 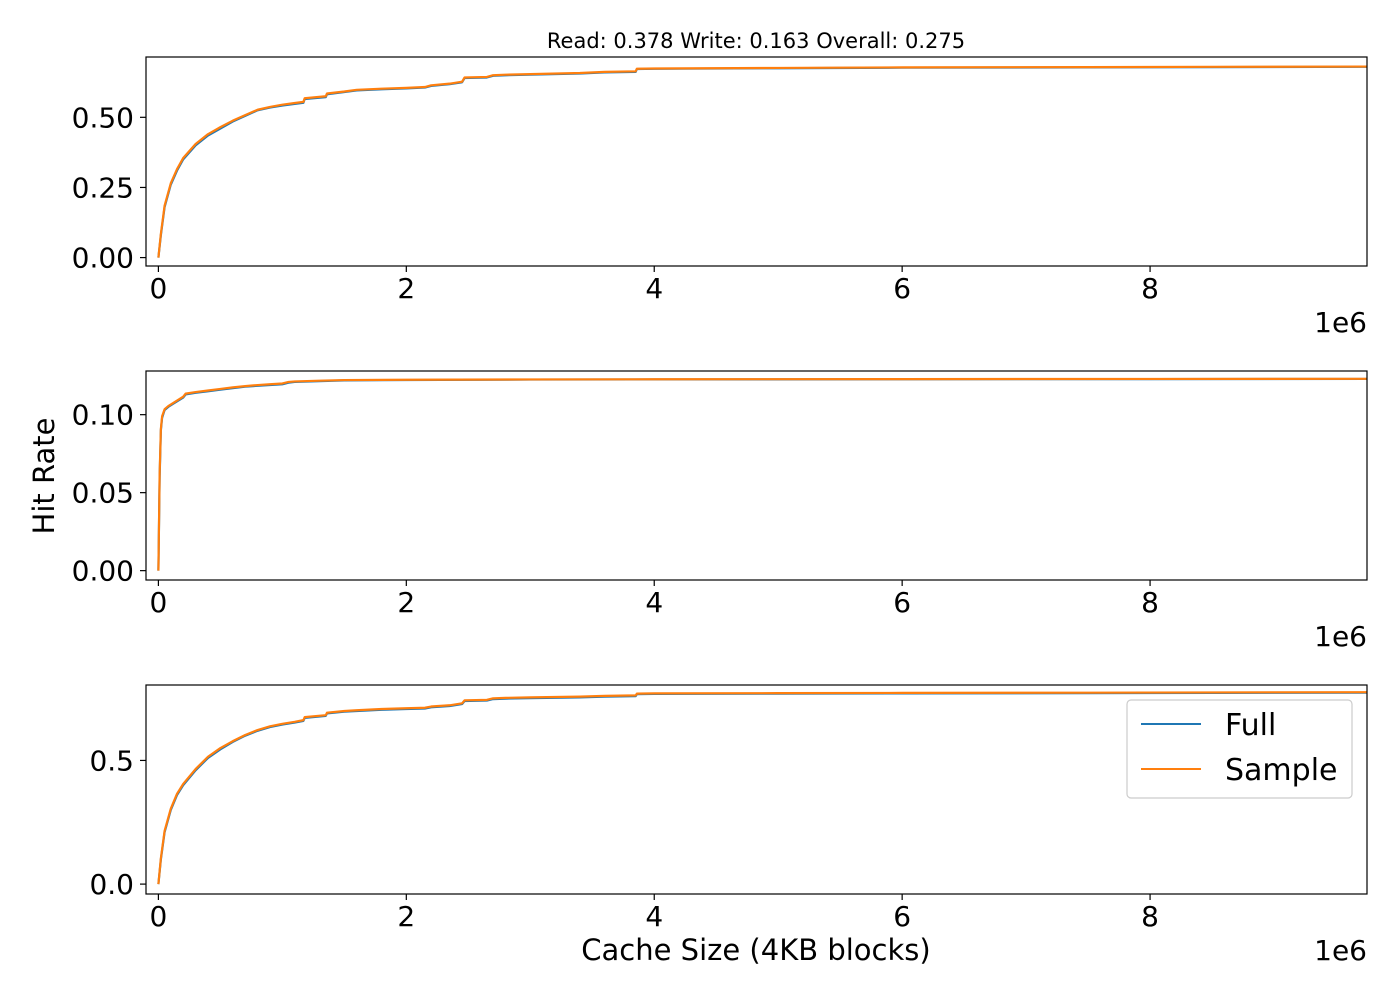 I want to click on x-tick-label-overall: 2, so click(x=406, y=916).